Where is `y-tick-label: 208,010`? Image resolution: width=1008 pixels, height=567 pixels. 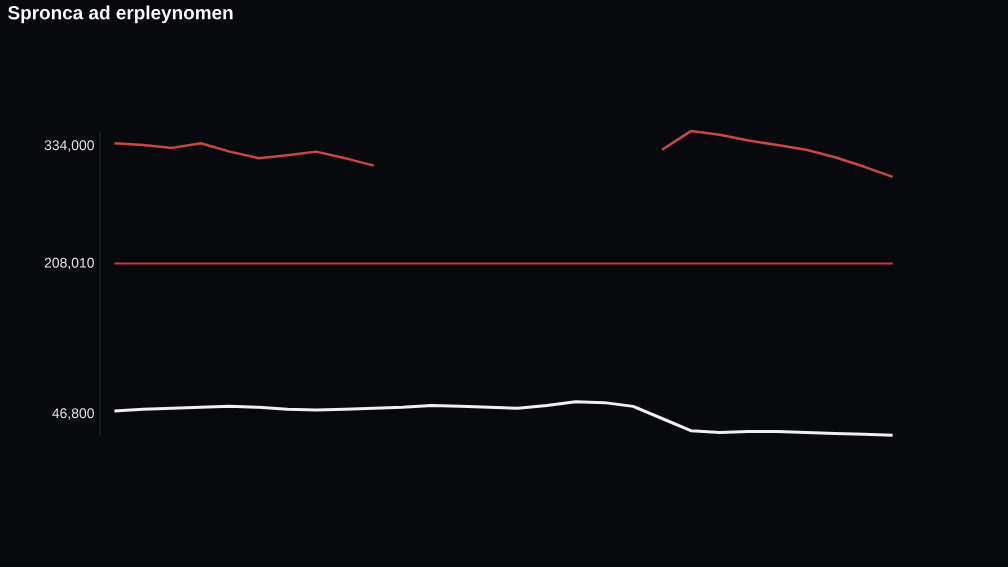
y-tick-label: 208,010 is located at coordinates (69, 263).